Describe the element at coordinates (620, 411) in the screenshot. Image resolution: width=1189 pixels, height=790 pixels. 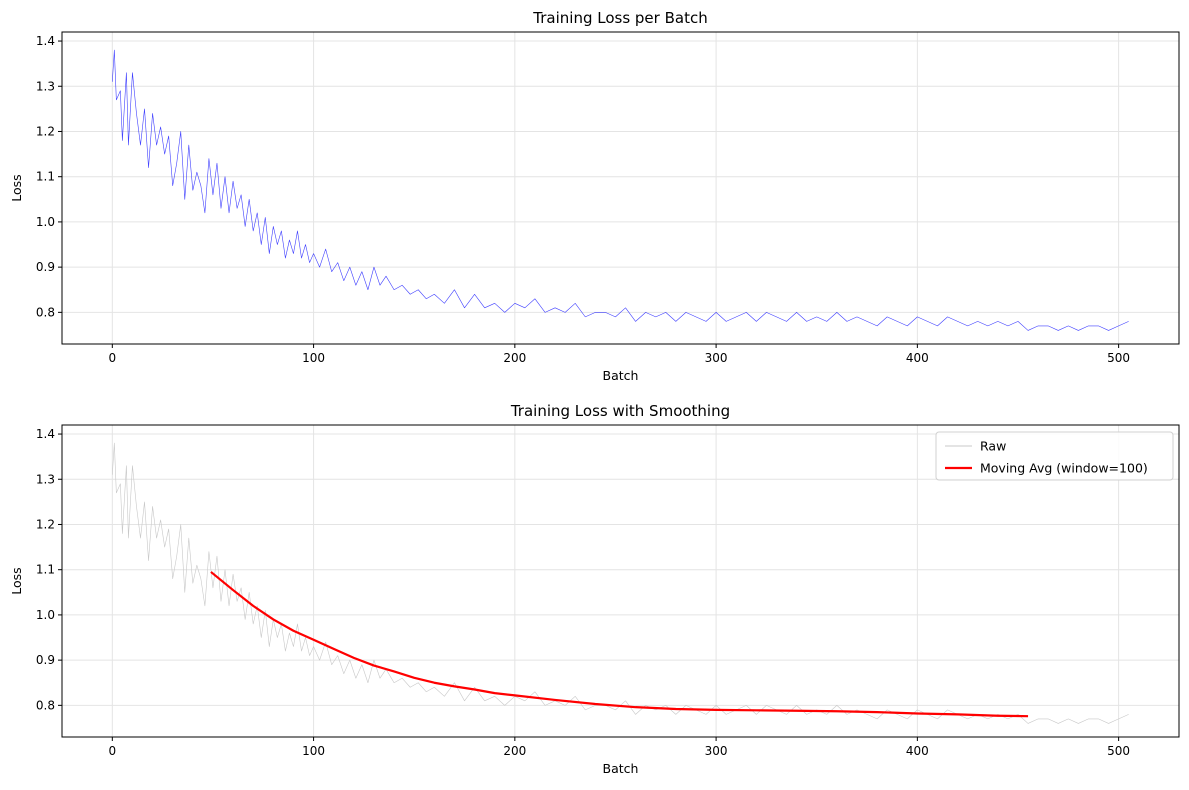
I see `chart-title: Training Loss with Smoothing` at that location.